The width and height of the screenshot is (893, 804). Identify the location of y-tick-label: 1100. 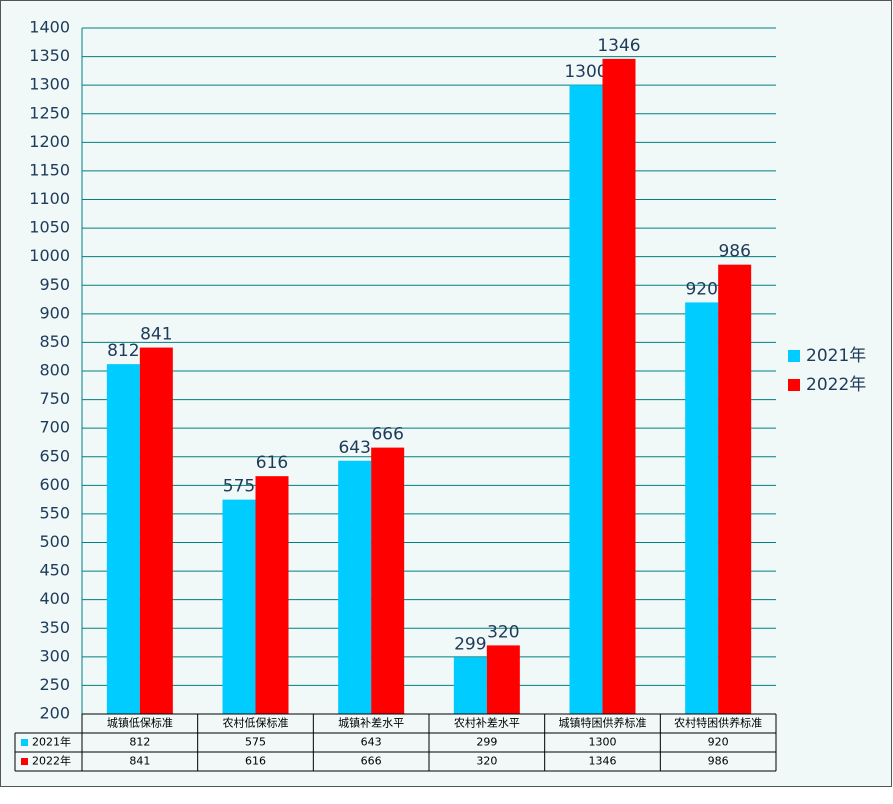
(49, 198).